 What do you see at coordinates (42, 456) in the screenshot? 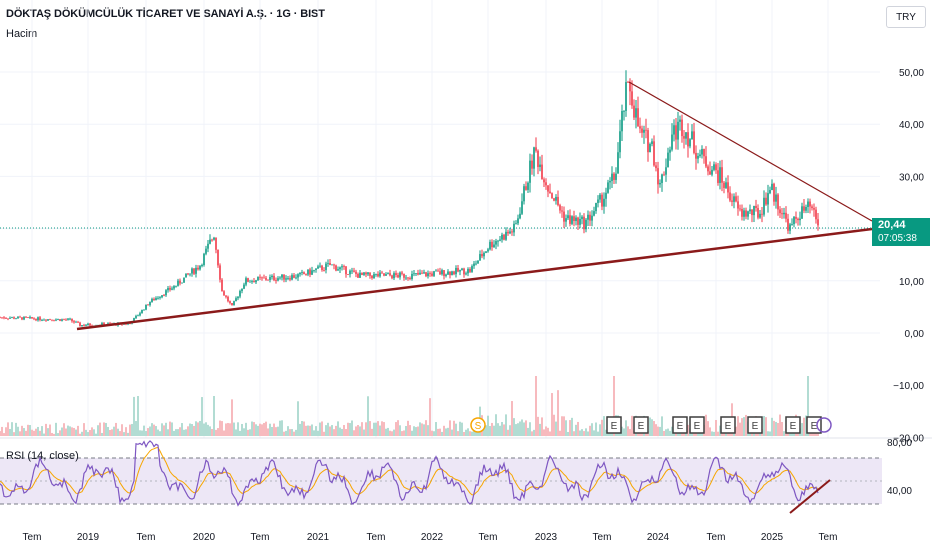
I see `rsi-indicator-label: RSI (14, close)` at bounding box center [42, 456].